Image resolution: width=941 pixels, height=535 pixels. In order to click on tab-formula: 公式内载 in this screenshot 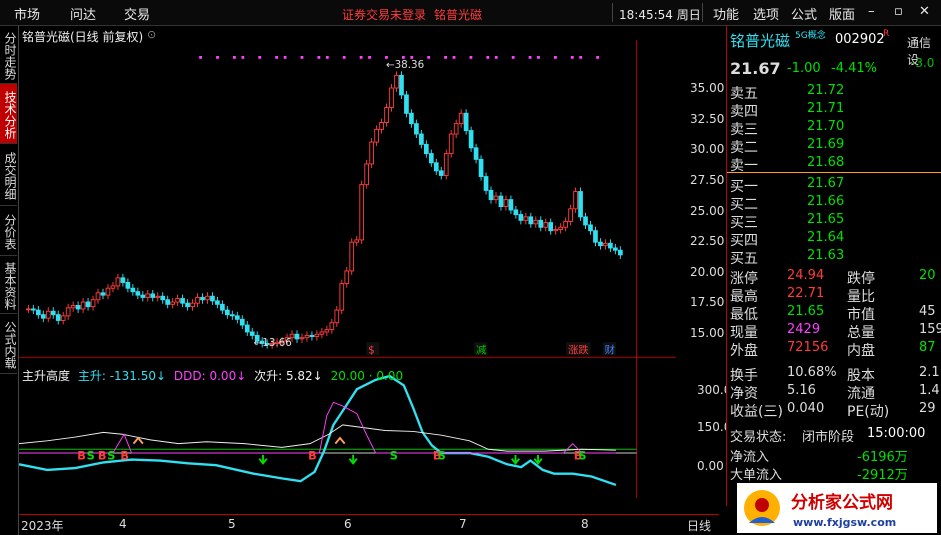, I will do `click(8, 344)`.